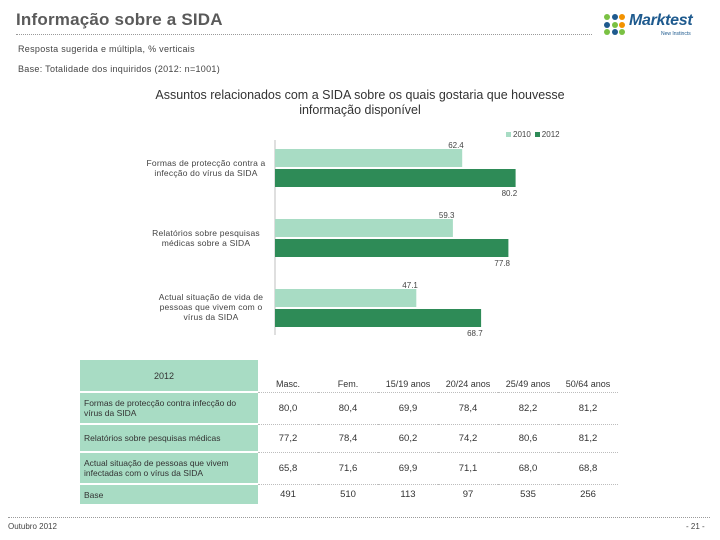 The height and width of the screenshot is (540, 720). I want to click on chart-legend: 2010 2012, so click(535, 134).